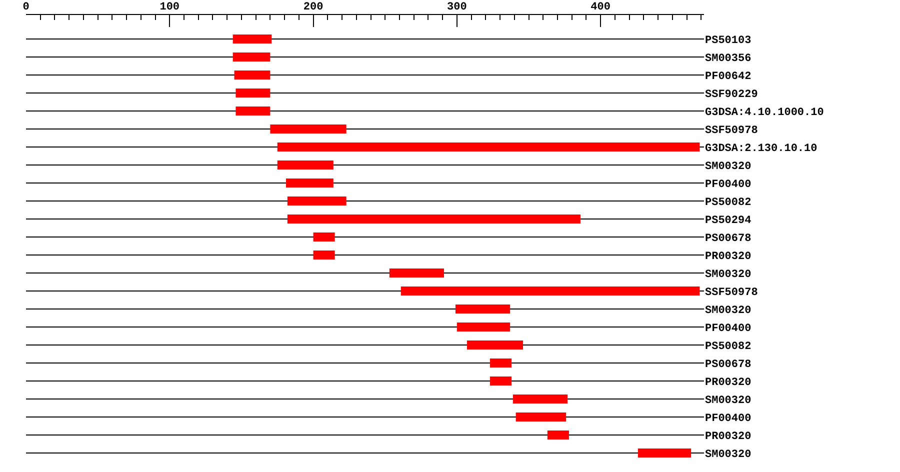 The height and width of the screenshot is (472, 900). What do you see at coordinates (600, 8) in the screenshot?
I see `x-tick-label: 400` at bounding box center [600, 8].